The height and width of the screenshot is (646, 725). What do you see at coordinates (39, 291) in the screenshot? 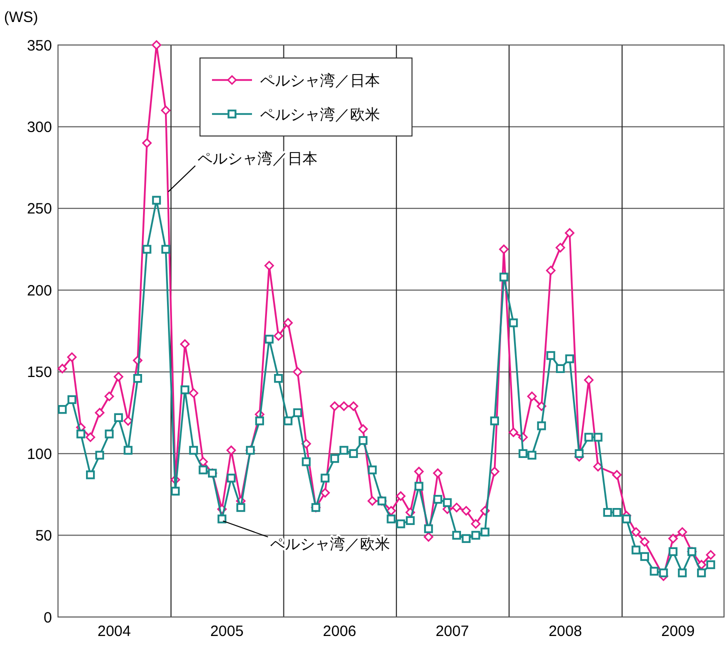
I see `y-tick-label: 200` at bounding box center [39, 291].